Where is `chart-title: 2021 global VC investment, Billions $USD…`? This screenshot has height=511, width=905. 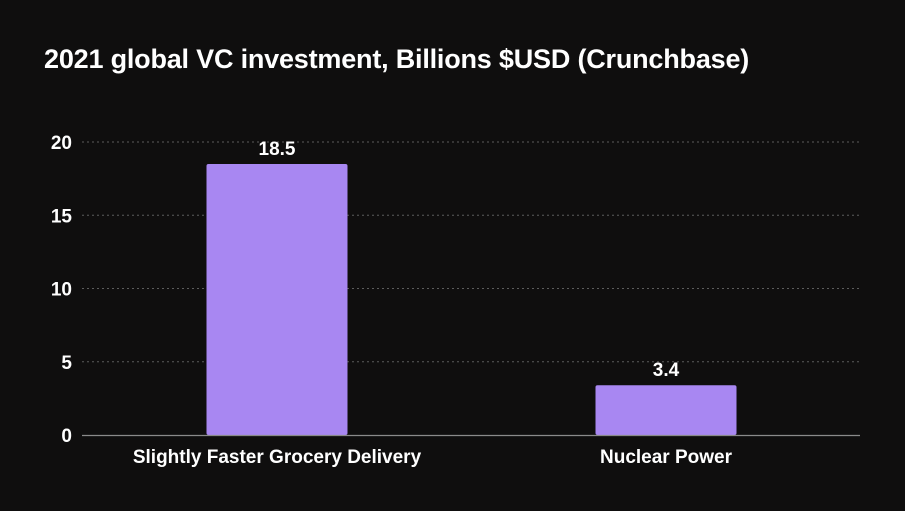
chart-title: 2021 global VC investment, Billions $USD… is located at coordinates (397, 59).